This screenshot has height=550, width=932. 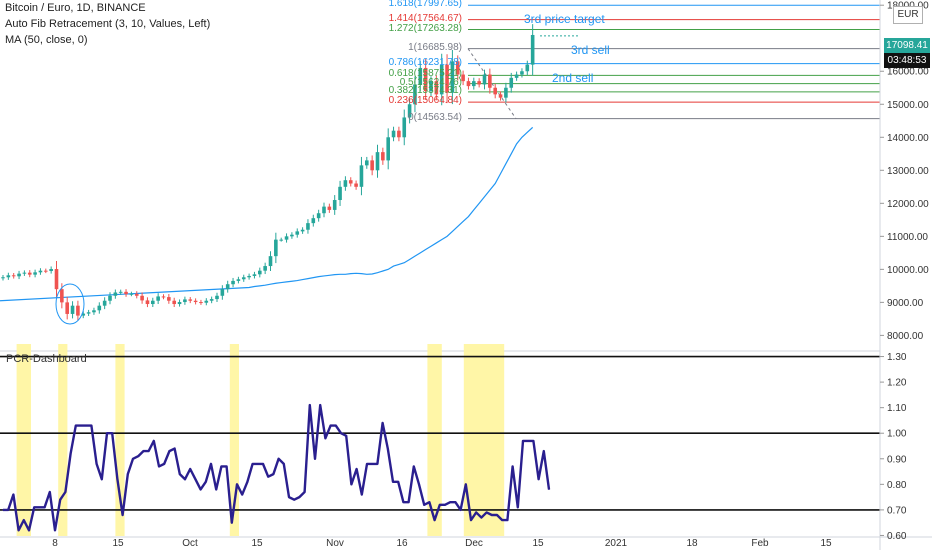 I want to click on pcr-tick-label: 0.80, so click(x=897, y=485).